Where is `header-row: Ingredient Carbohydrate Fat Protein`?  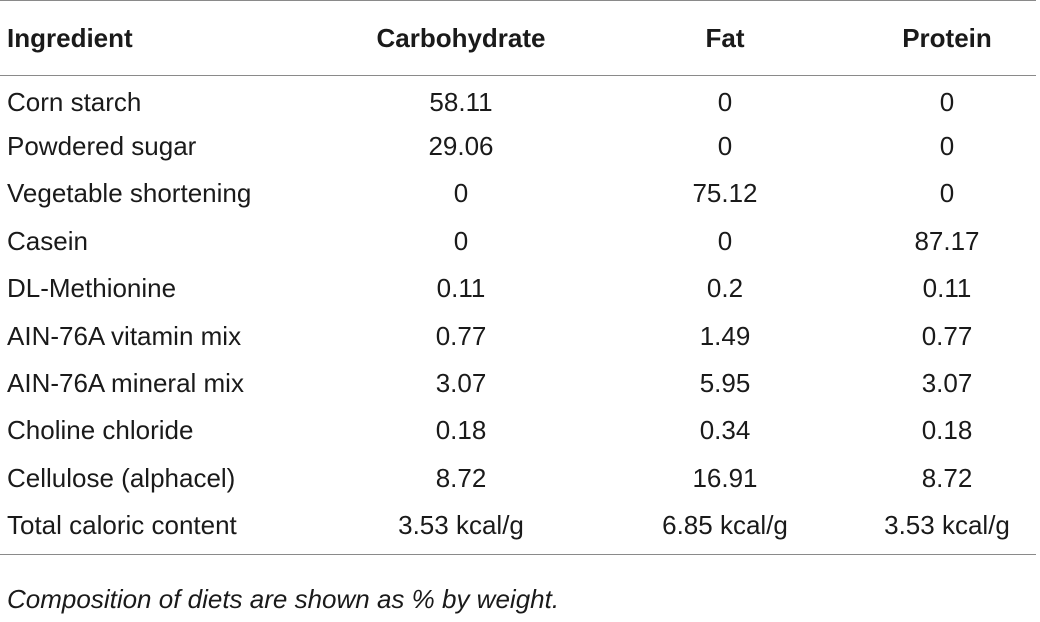 header-row: Ingredient Carbohydrate Fat Protein is located at coordinates (518, 38).